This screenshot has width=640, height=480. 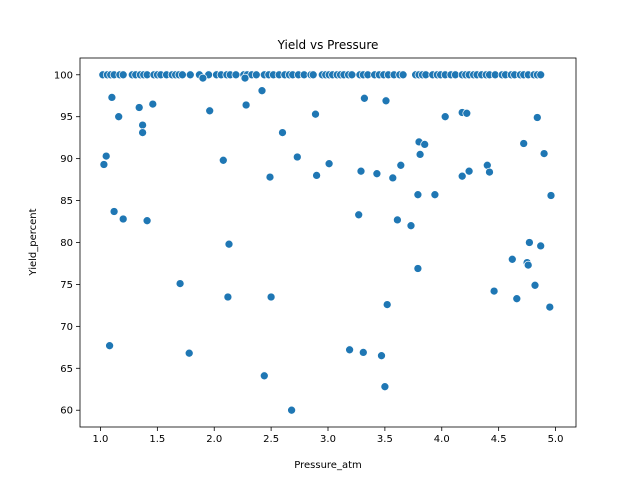 I want to click on x-tick-label: 2.5, so click(x=271, y=439).